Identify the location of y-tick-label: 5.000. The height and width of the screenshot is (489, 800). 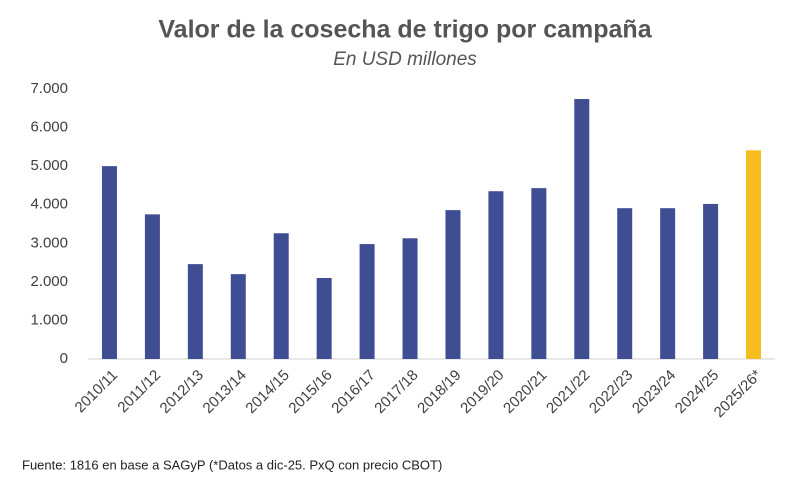
(49, 165).